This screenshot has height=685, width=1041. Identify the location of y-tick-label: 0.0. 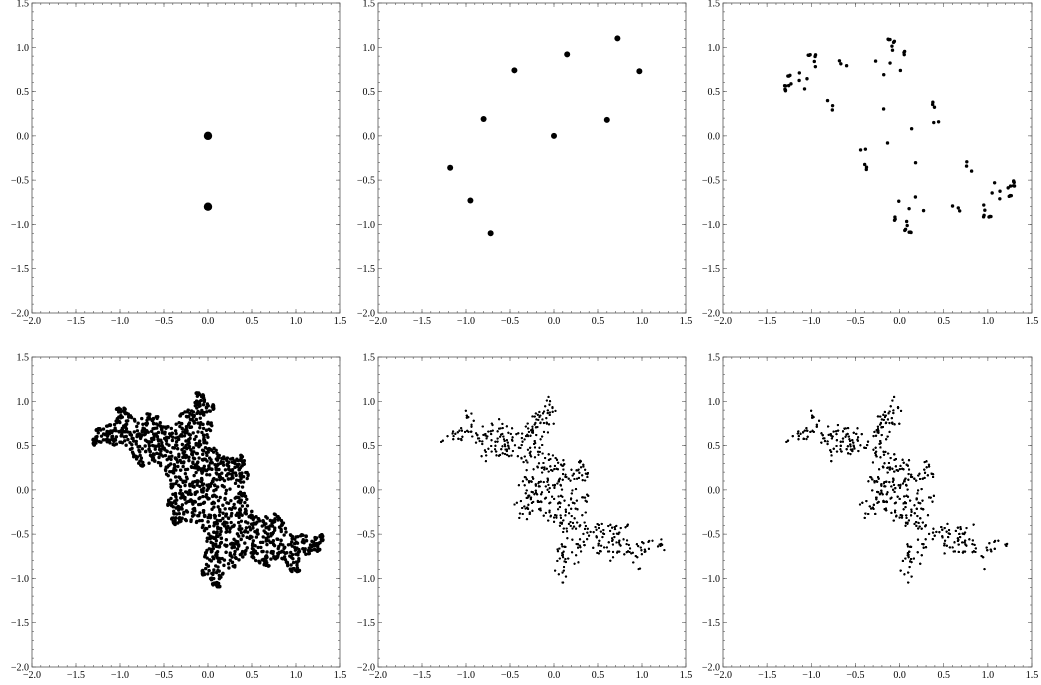
(369, 490).